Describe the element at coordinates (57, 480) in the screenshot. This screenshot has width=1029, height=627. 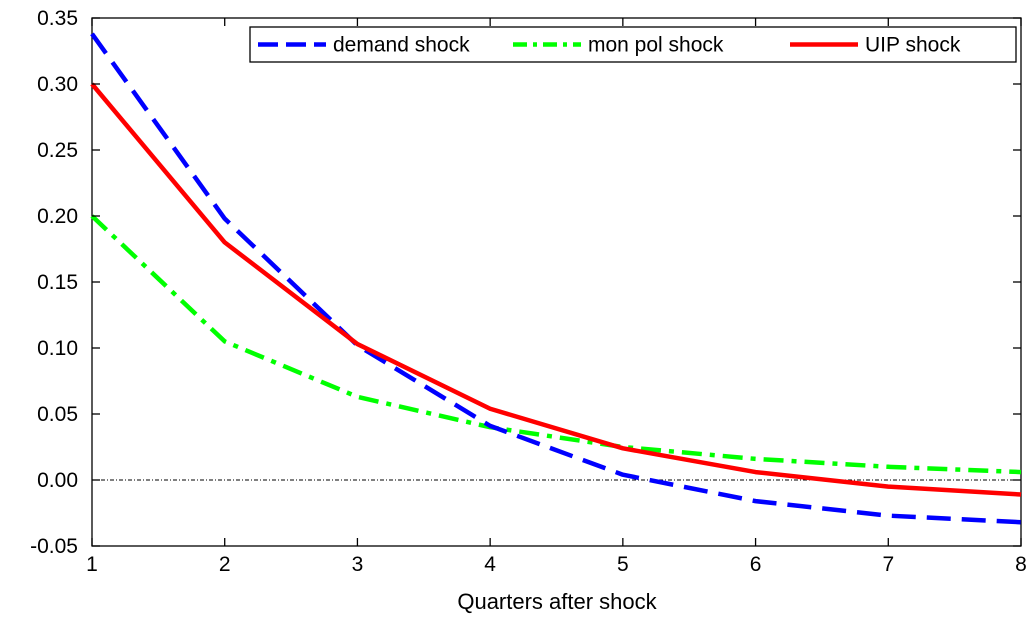
I see `y-tick-label: 0.00` at that location.